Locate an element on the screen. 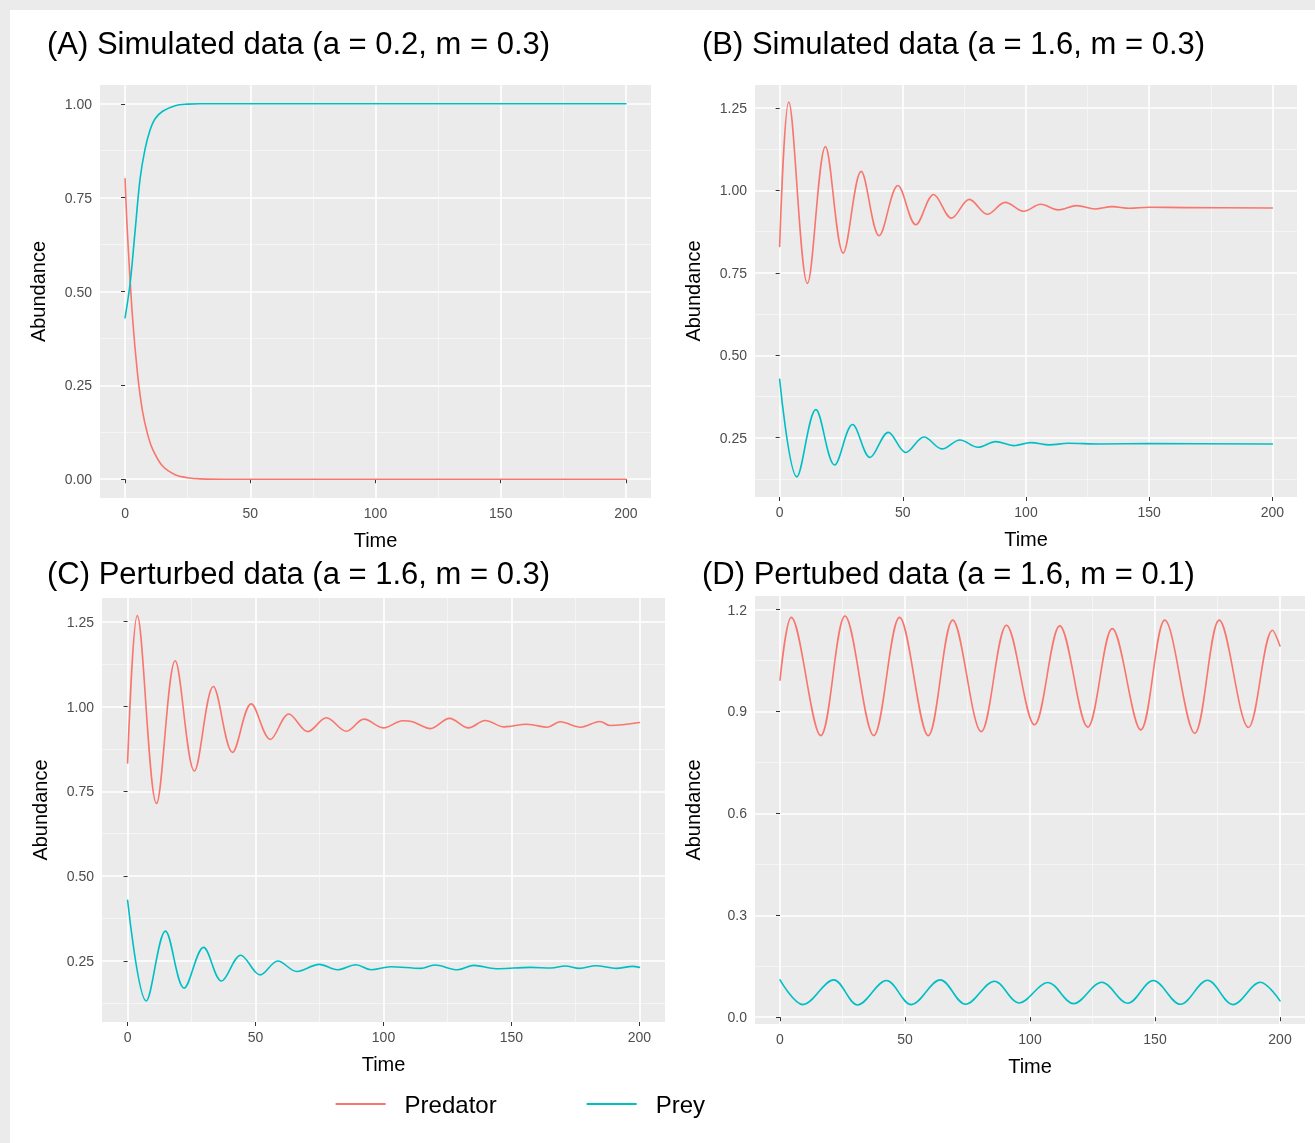 Image resolution: width=1315 pixels, height=1143 pixels. y-tick-label: 0.00 is located at coordinates (78, 479).